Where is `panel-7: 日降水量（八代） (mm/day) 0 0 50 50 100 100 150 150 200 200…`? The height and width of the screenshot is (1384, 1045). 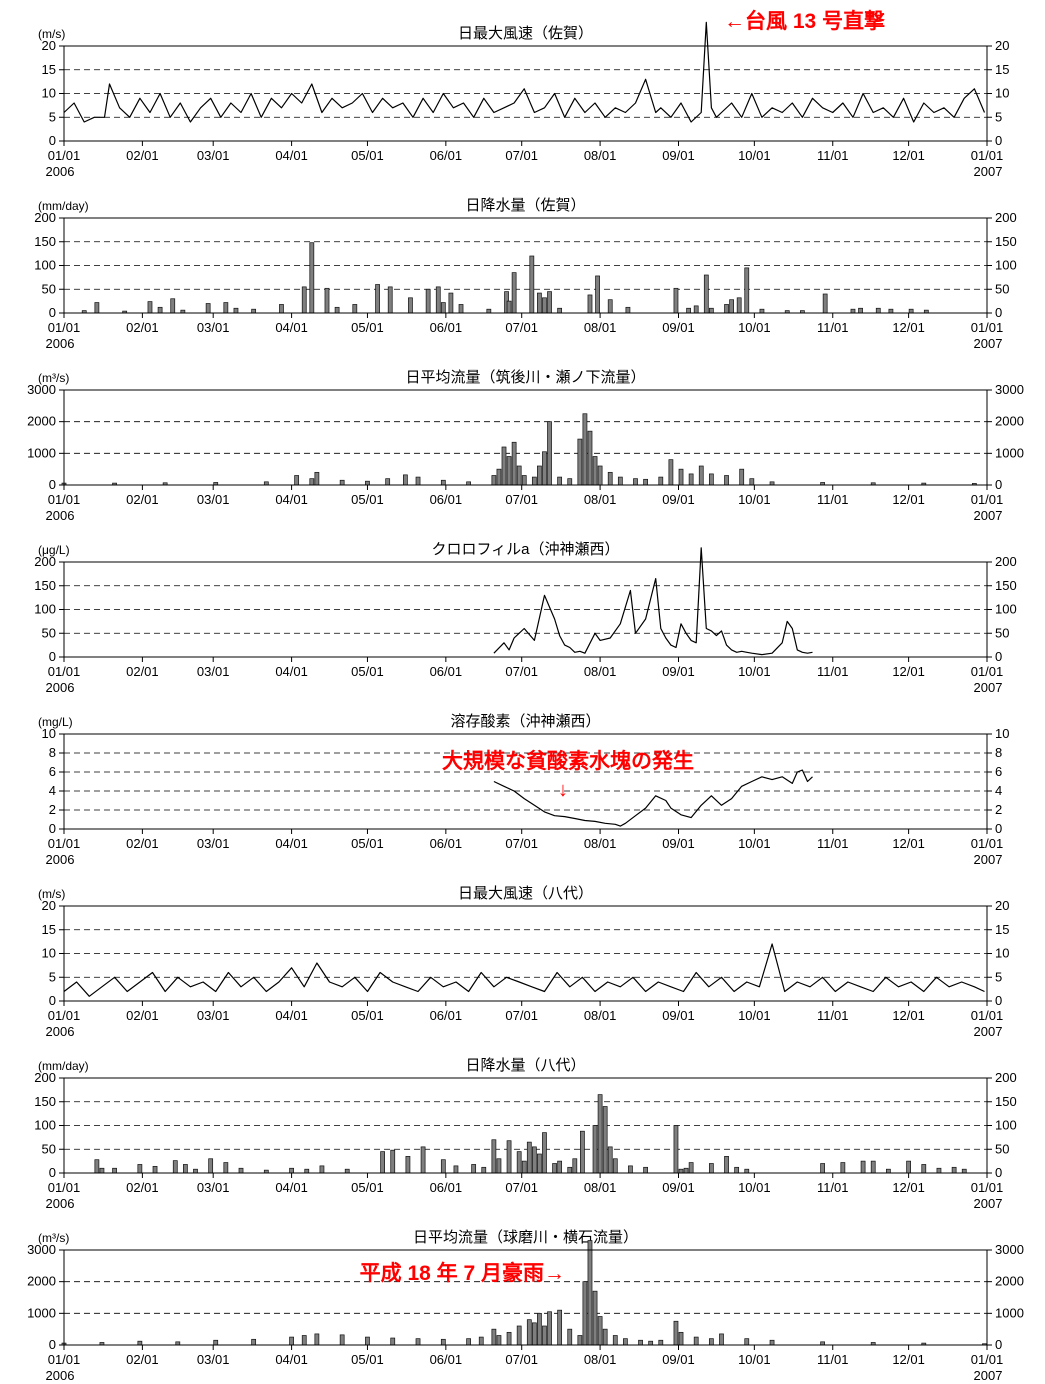
panel-7: 日降水量（八代） (mm/day) 0 0 50 50 100 100 150 150 200 200… is located at coordinates (525, 1134).